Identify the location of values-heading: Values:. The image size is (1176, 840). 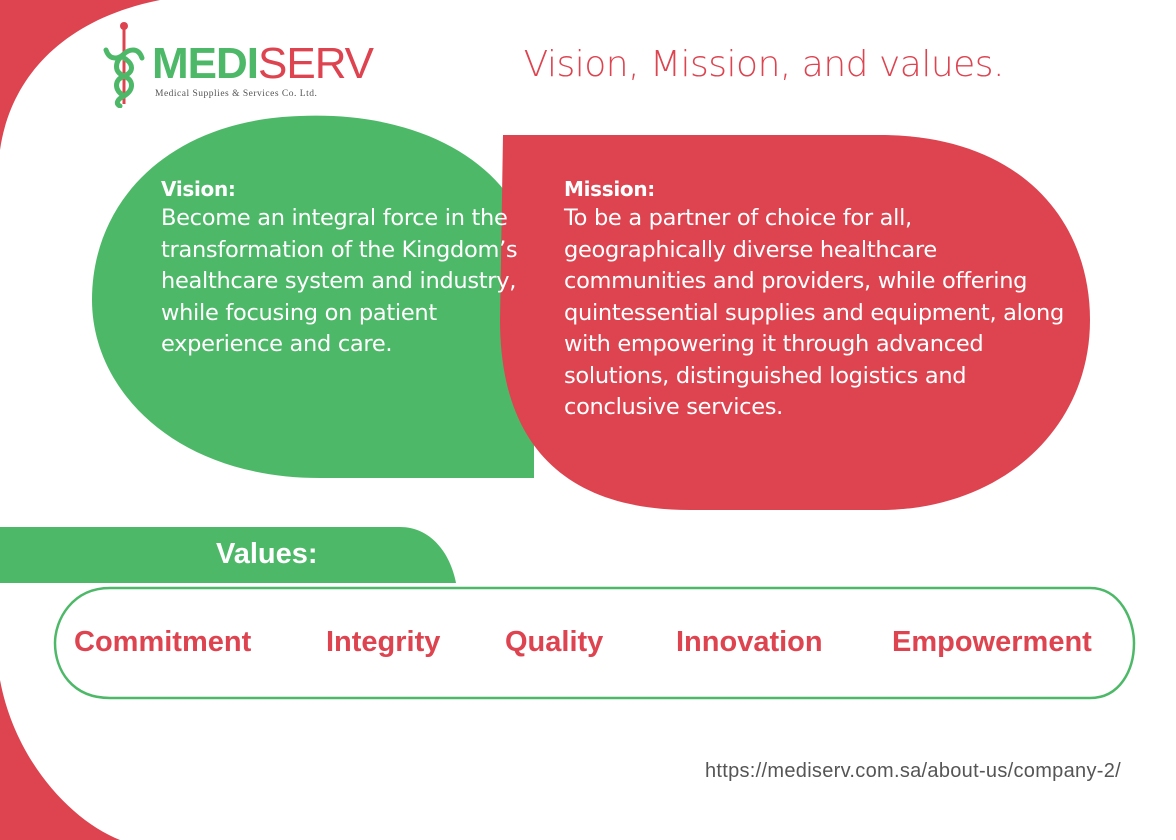
(267, 554).